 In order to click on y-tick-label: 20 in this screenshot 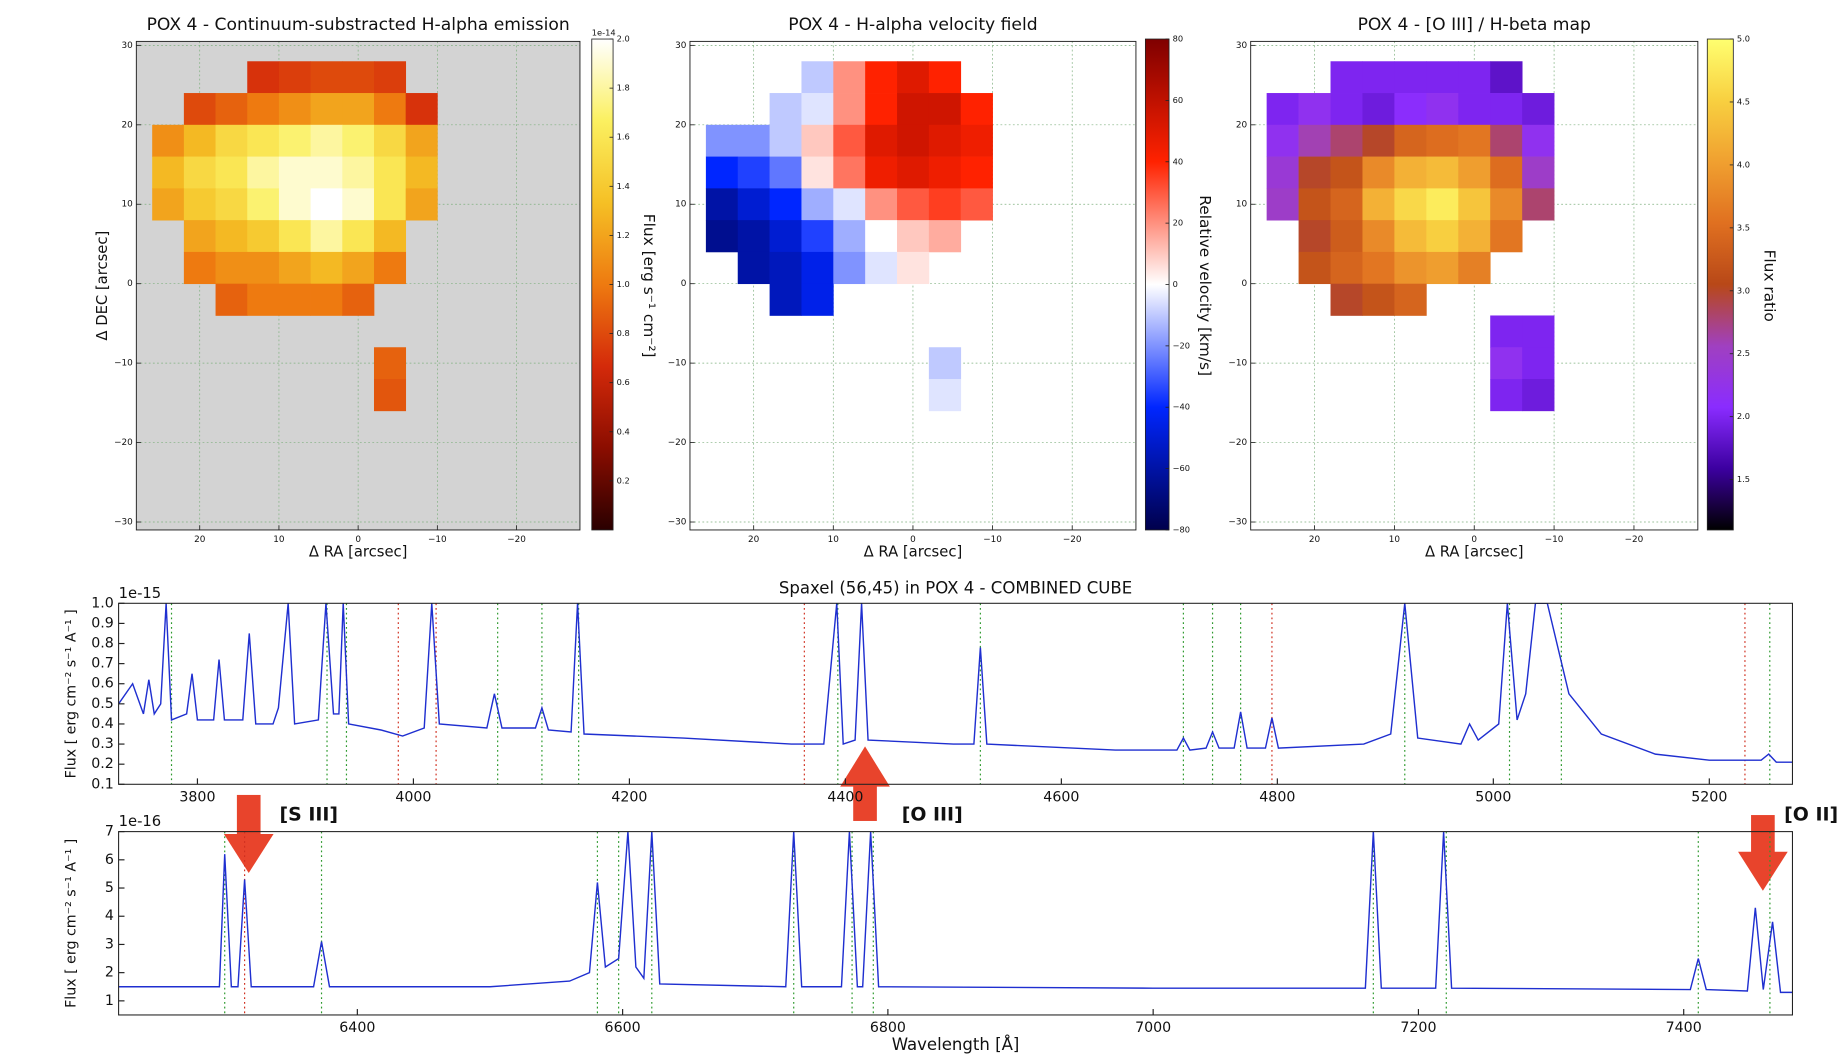, I will do `click(1242, 125)`.